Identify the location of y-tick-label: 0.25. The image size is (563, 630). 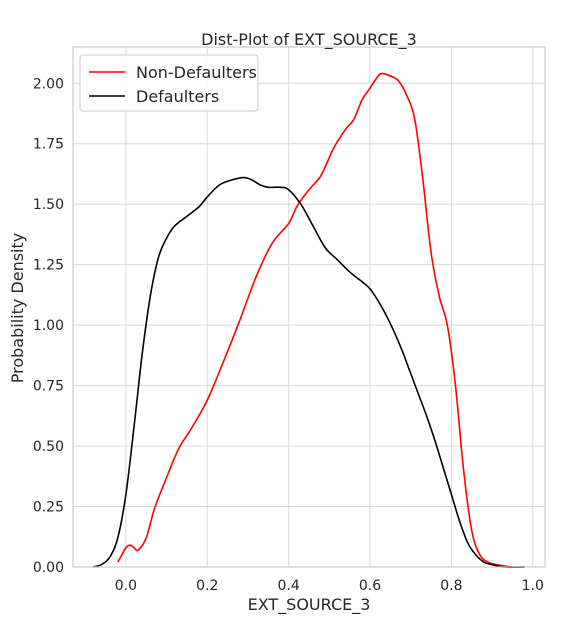
(48, 508).